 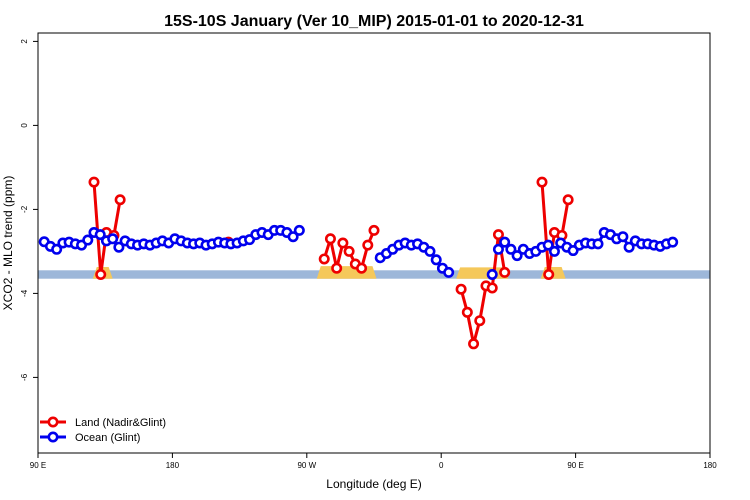 I want to click on y-axis: 2 0 -2 -4 -6, so click(x=29, y=210).